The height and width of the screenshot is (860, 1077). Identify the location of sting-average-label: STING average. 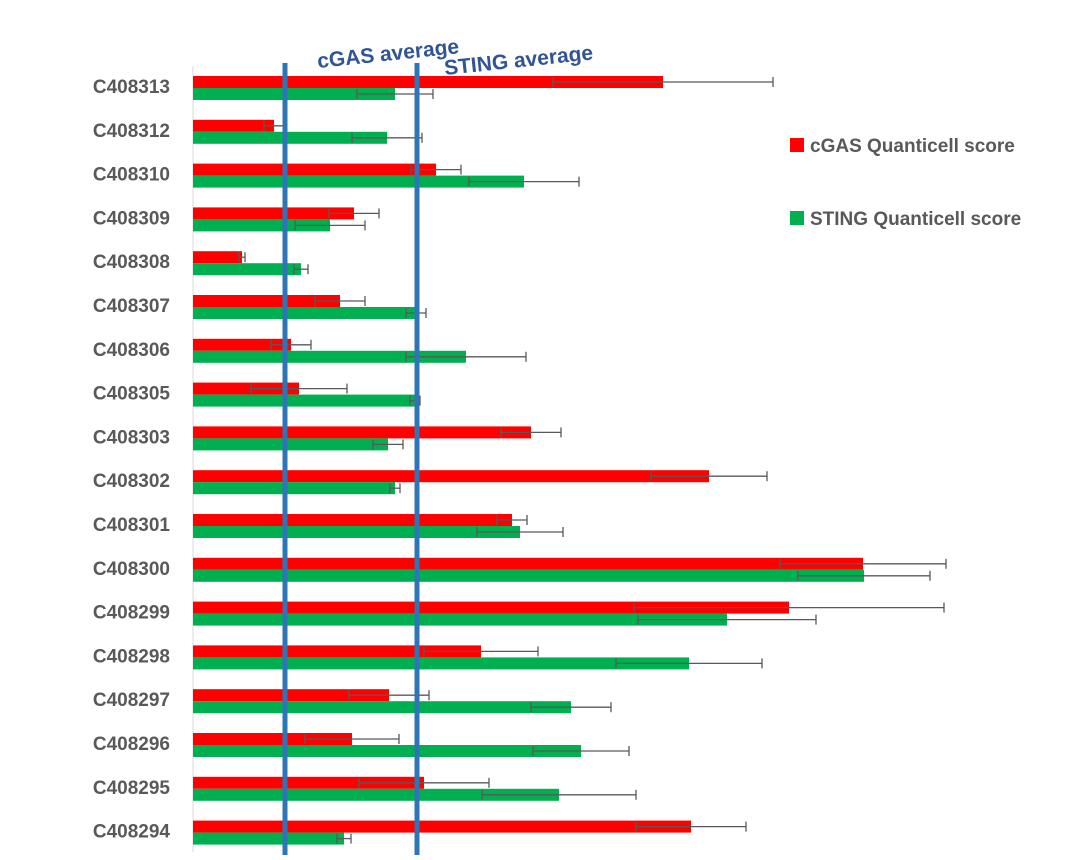
(518, 60).